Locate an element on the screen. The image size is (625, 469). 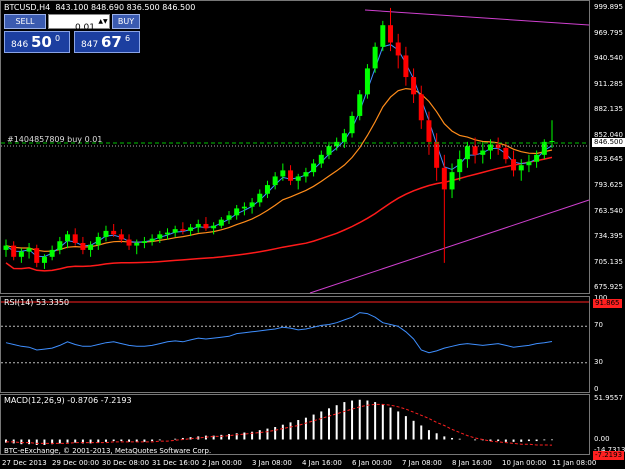
macd-panel-frame is located at coordinates (295, 424).